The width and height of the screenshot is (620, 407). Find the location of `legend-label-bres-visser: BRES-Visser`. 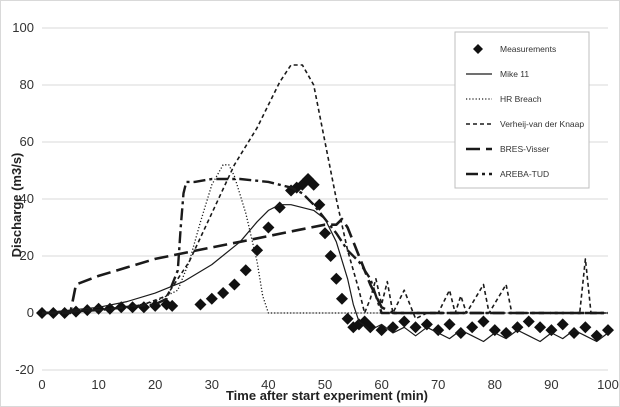

legend-label-bres-visser: BRES-Visser is located at coordinates (525, 149).